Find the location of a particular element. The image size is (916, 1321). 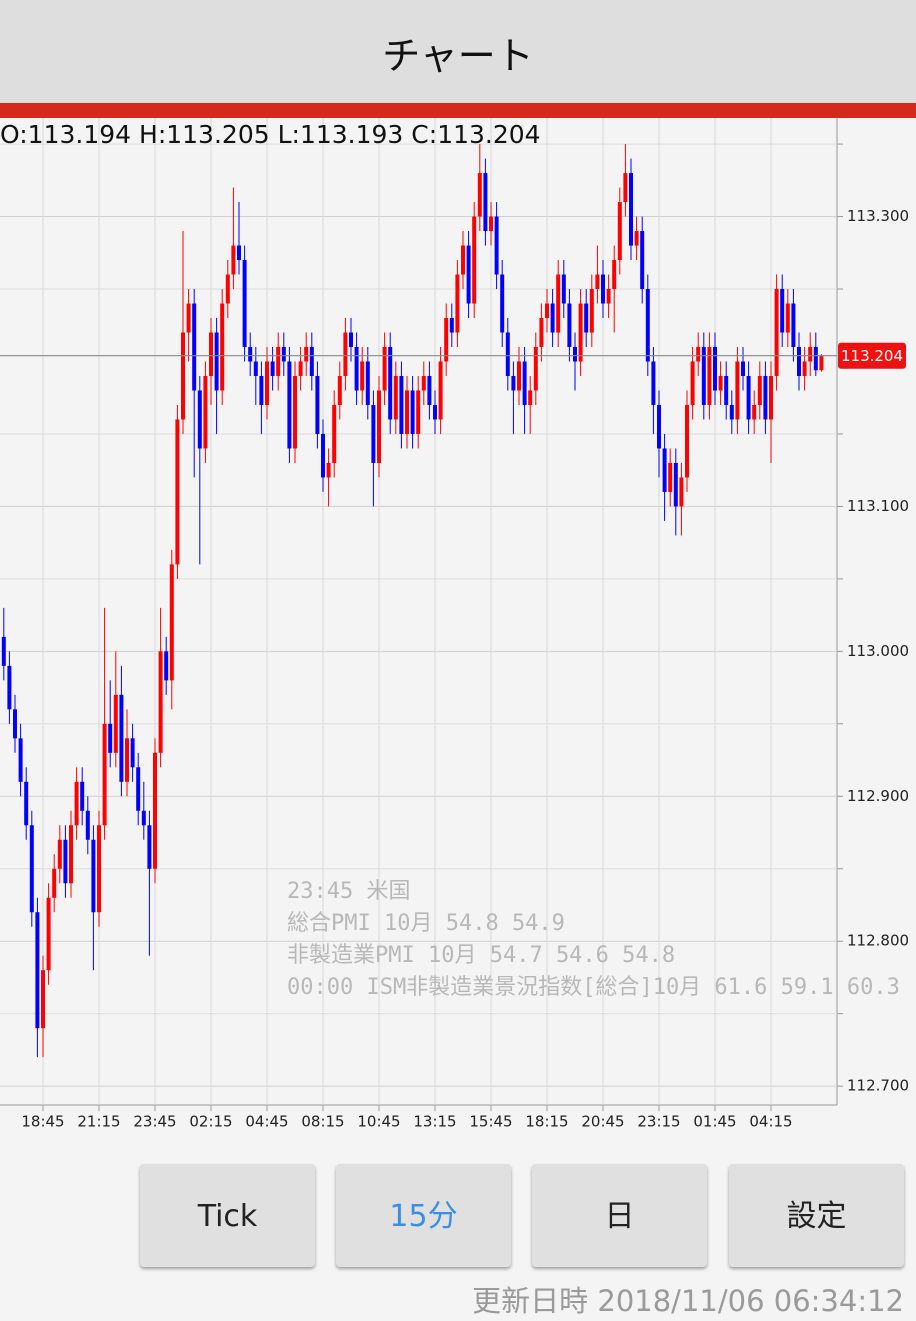

event-annotation: 非製造業PMI 10月 54.7 54.6 54.8 is located at coordinates (481, 955).